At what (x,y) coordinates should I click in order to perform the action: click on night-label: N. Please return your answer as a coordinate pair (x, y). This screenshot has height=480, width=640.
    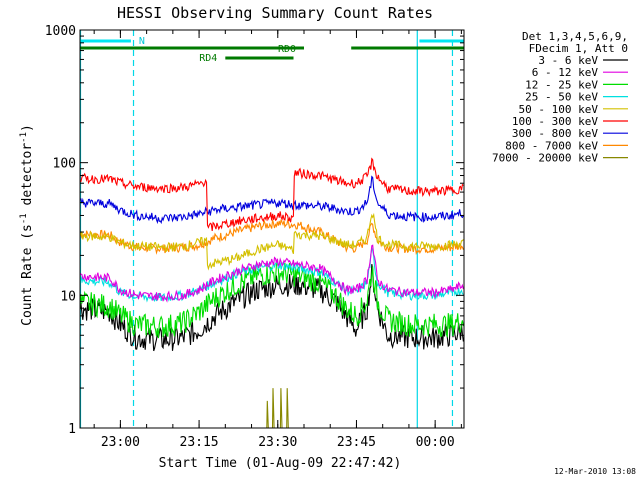
    Looking at the image, I should click on (142, 41).